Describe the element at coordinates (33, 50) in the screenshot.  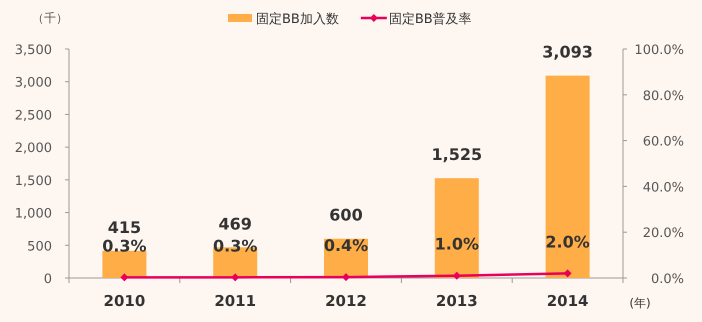
I see `y-tick-label: 3,500` at that location.